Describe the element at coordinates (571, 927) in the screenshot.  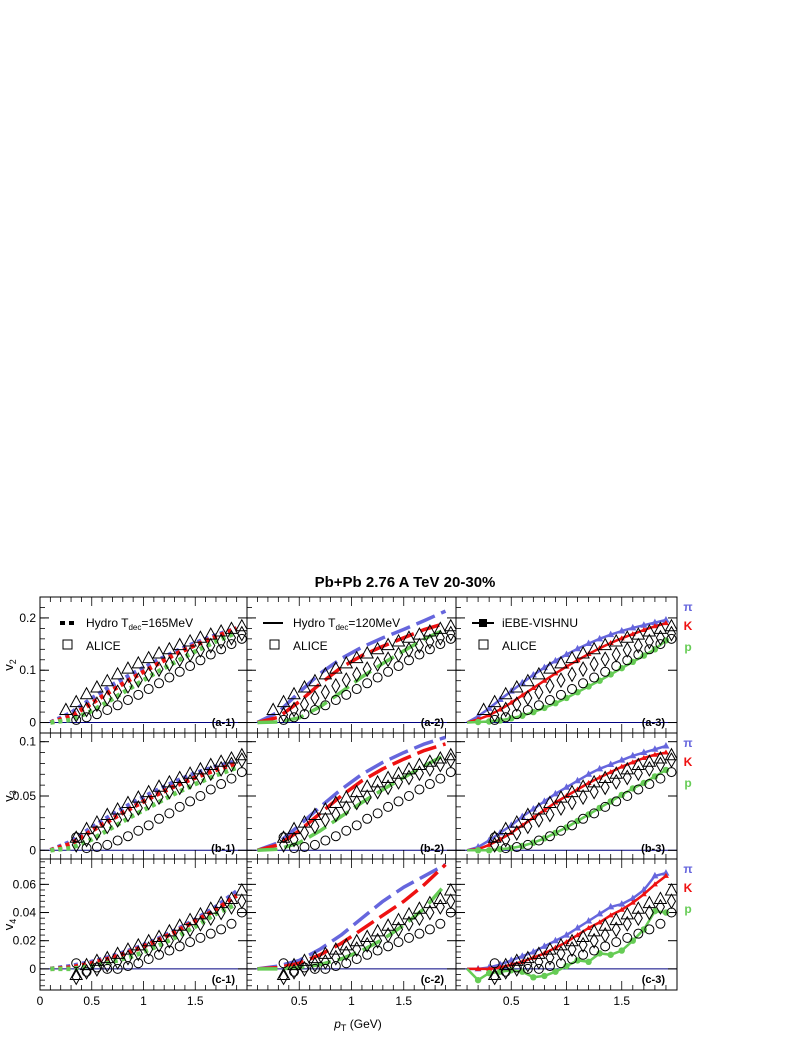
I see `panel-content` at that location.